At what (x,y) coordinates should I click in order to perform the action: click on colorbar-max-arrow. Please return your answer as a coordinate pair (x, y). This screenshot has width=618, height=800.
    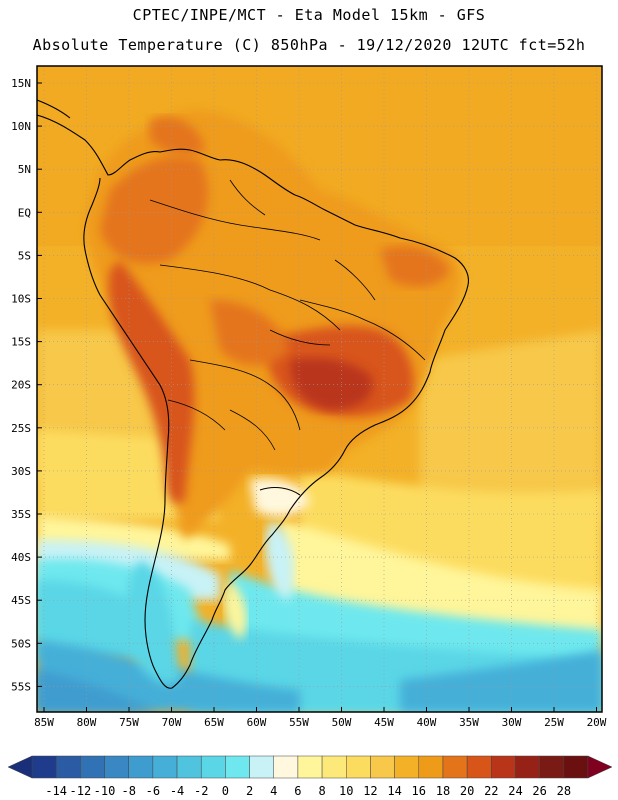
    Looking at the image, I should click on (600, 767).